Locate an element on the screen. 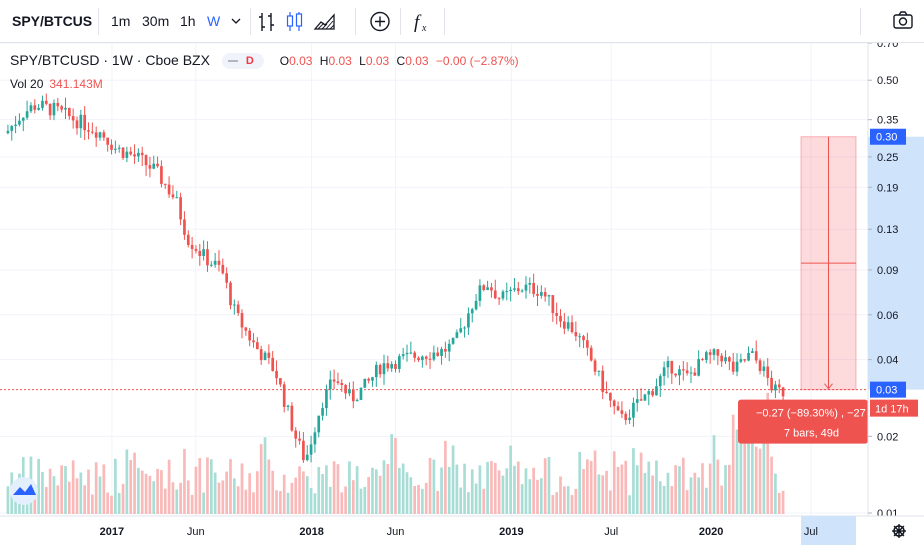 The image size is (924, 545). symbol-search: SPY/BTCUSD is located at coordinates (52, 21).